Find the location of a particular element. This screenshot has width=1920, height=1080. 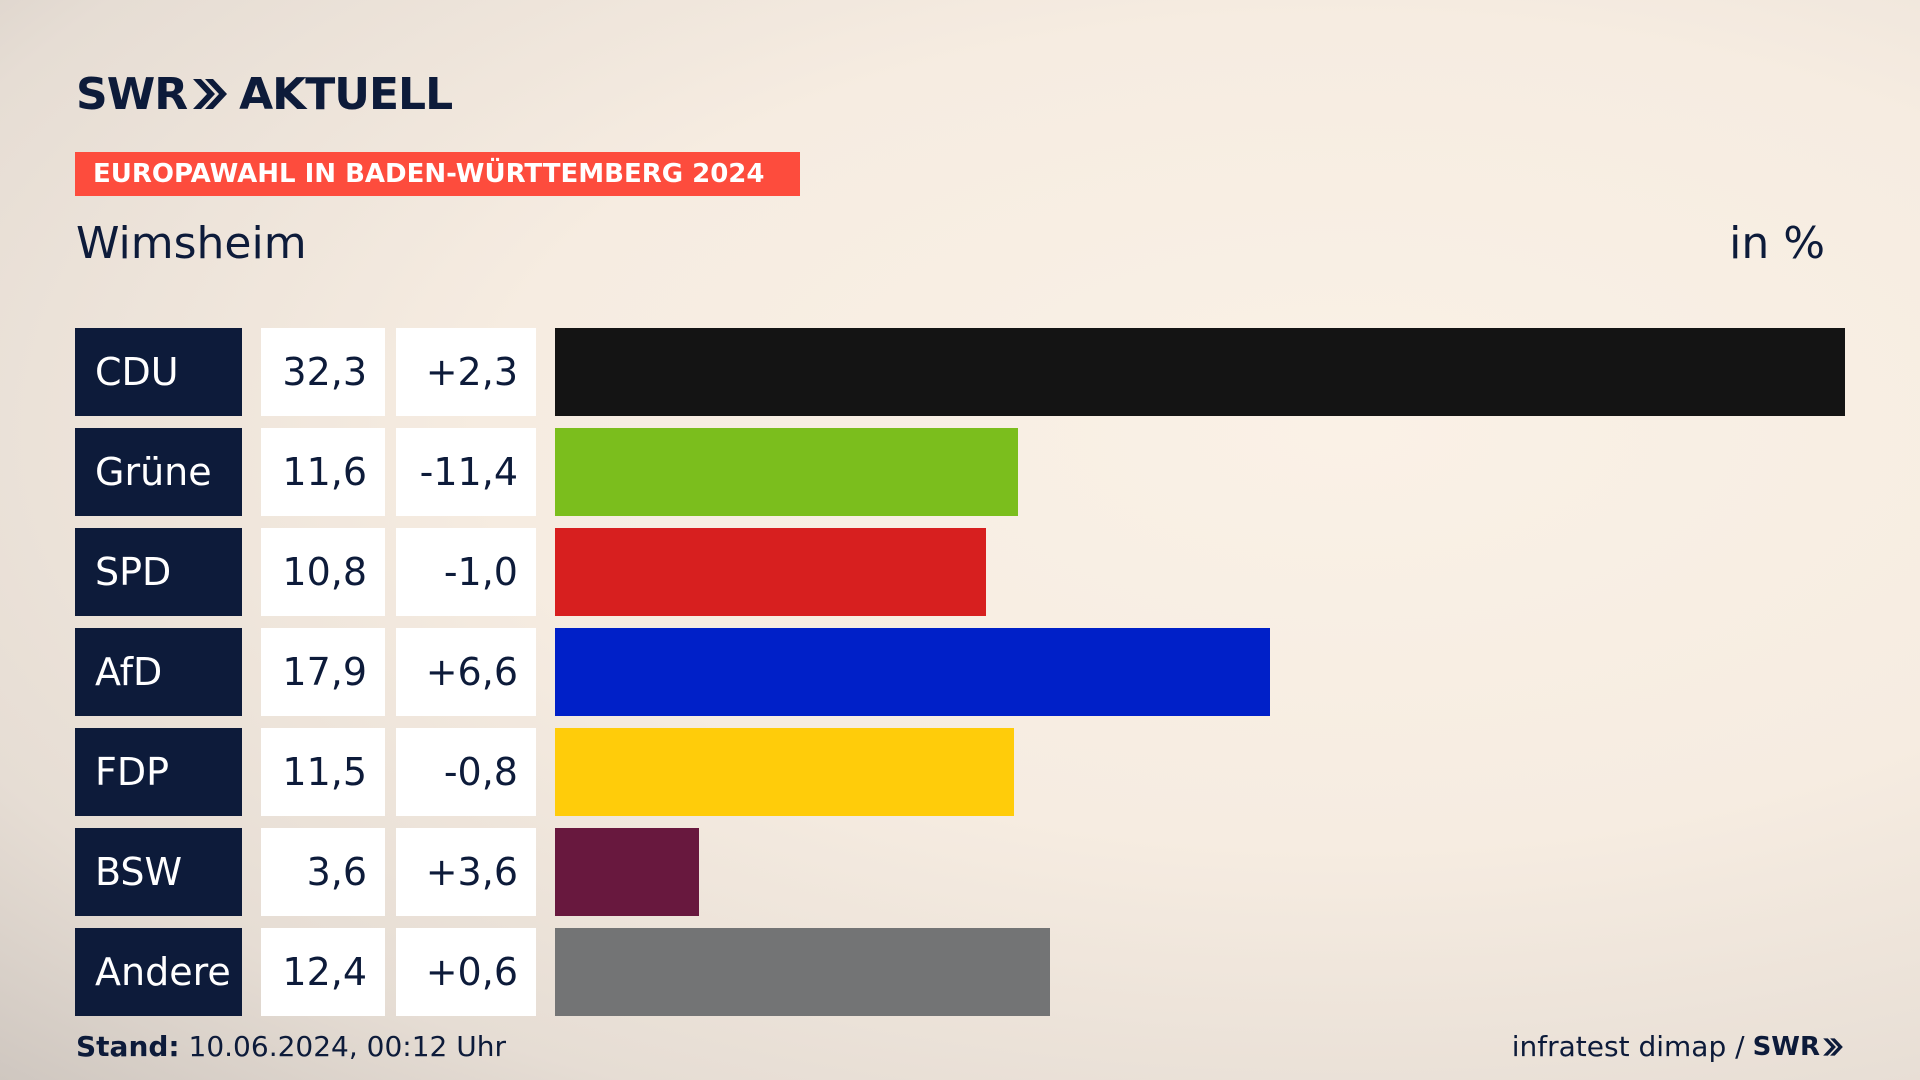

result-row: Andere 12,4 +0,6 is located at coordinates (960, 972).